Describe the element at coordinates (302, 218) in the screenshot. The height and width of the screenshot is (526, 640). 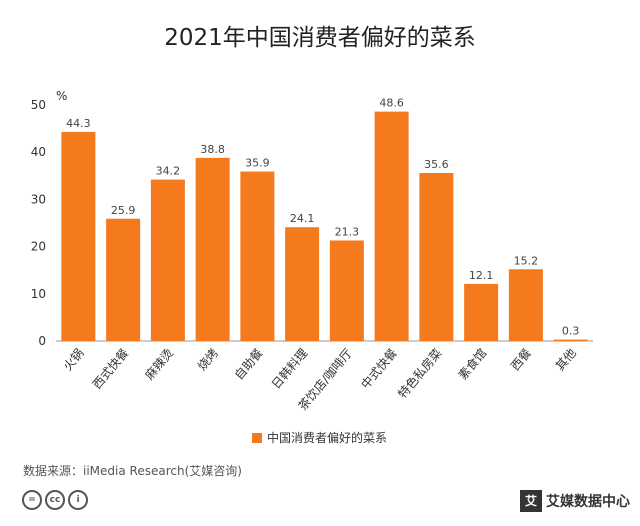
I see `data-label: 24.1` at that location.